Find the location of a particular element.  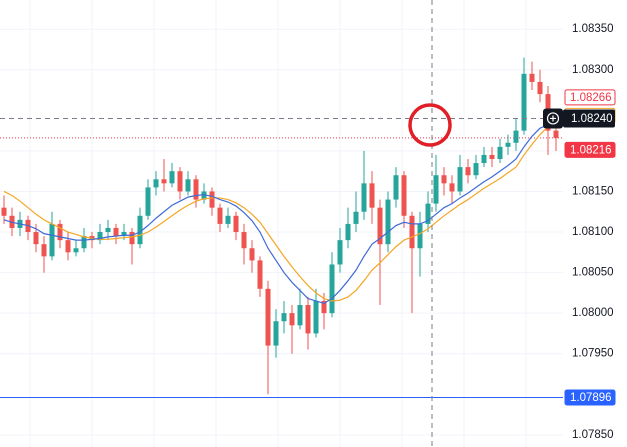

crosshair-tag is located at coordinates (589, 118).